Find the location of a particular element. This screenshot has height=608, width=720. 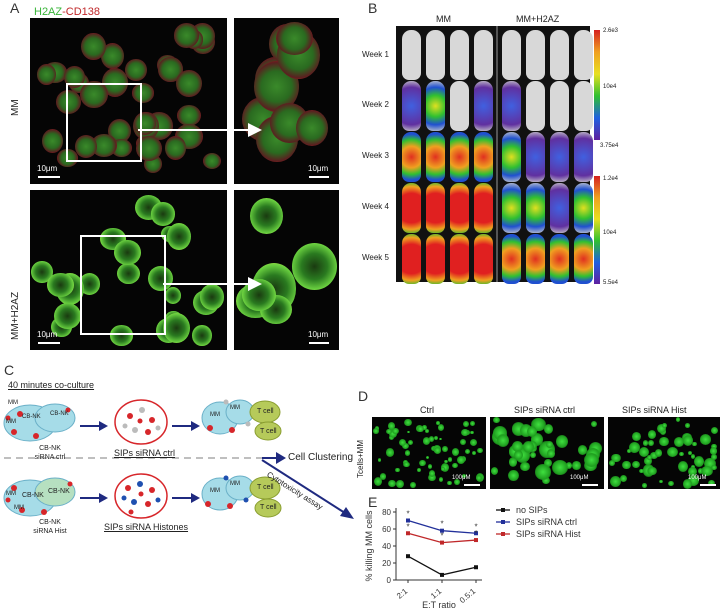

legend-label: SIPs siRNA Hist is located at coordinates (548, 534).